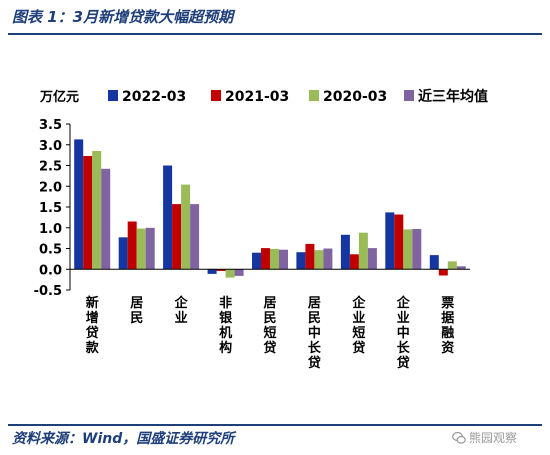  What do you see at coordinates (434, 262) in the screenshot?
I see `bar-2022-03-票据融资` at bounding box center [434, 262].